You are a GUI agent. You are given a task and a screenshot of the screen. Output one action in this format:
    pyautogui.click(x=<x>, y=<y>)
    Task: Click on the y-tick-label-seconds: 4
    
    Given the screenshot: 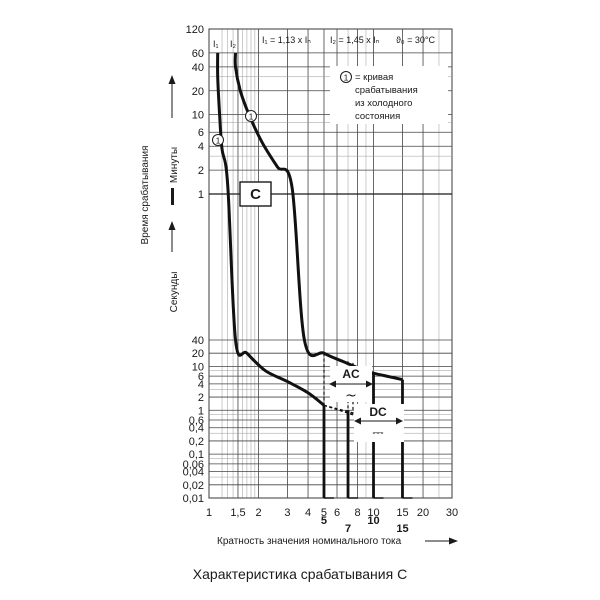 What is the action you would take?
    pyautogui.click(x=201, y=385)
    